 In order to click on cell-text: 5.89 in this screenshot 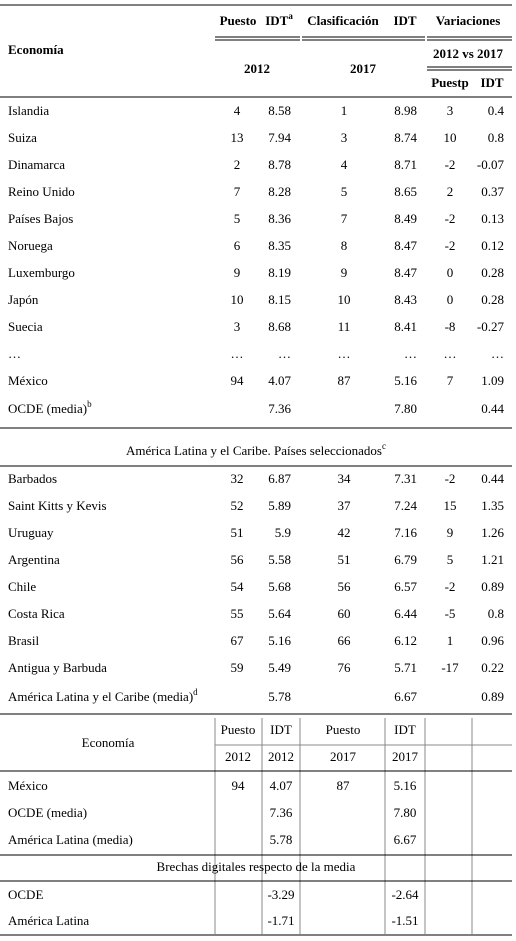, I will do `click(279, 505)`.